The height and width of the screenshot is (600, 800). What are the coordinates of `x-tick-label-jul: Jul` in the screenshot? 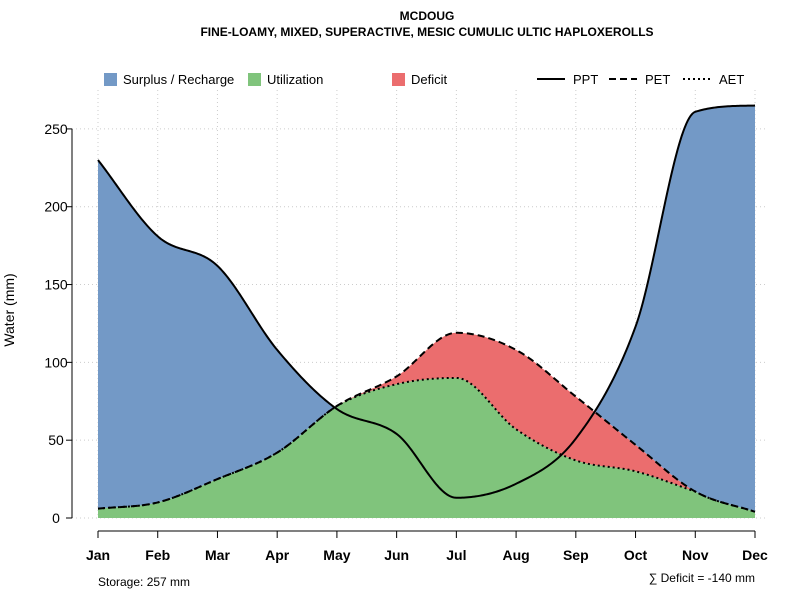 It's located at (456, 555).